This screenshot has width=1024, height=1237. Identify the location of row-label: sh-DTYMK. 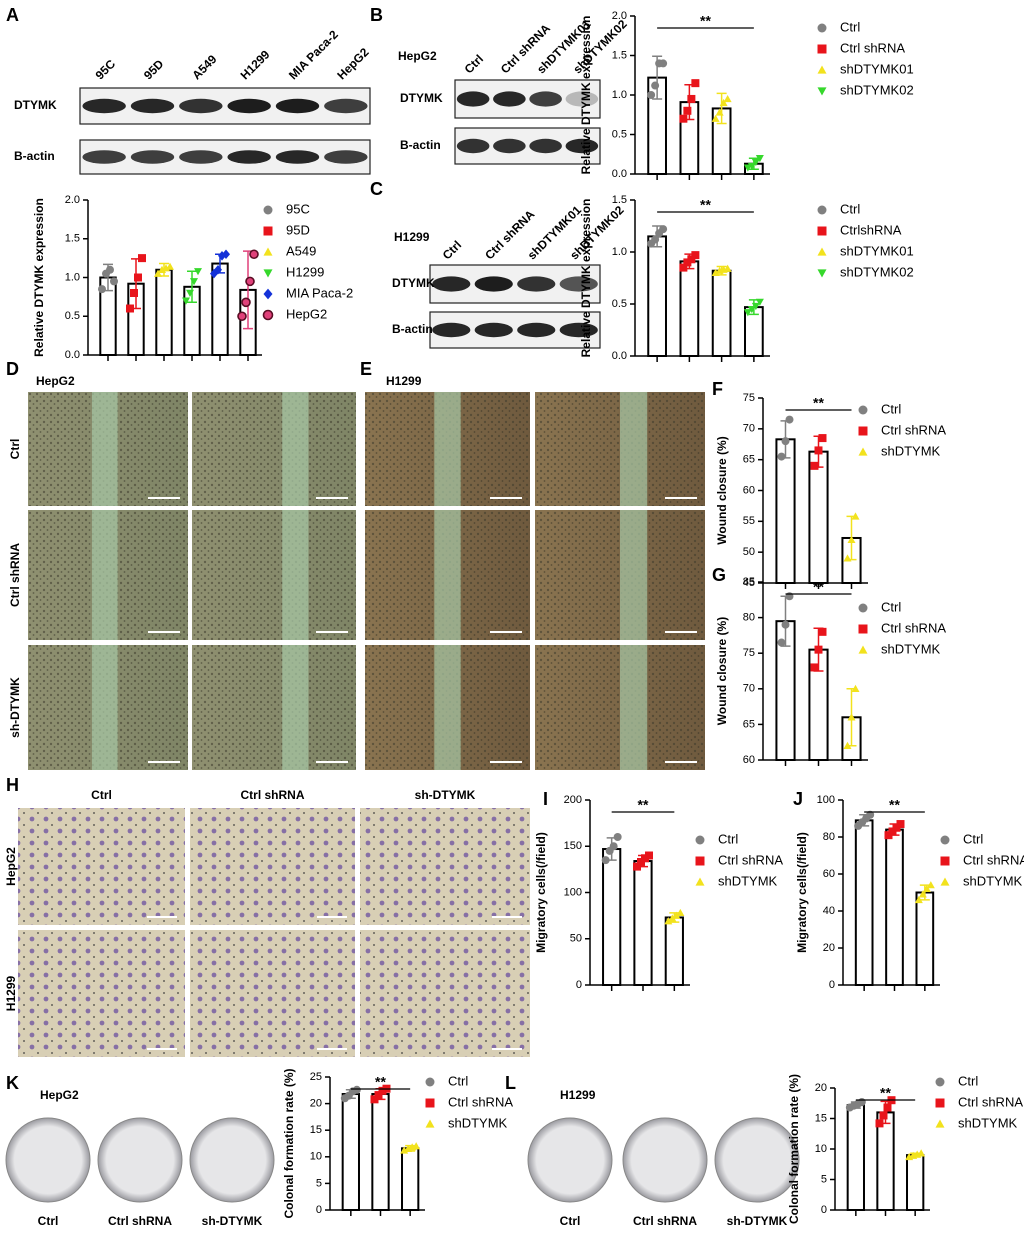
(15, 707).